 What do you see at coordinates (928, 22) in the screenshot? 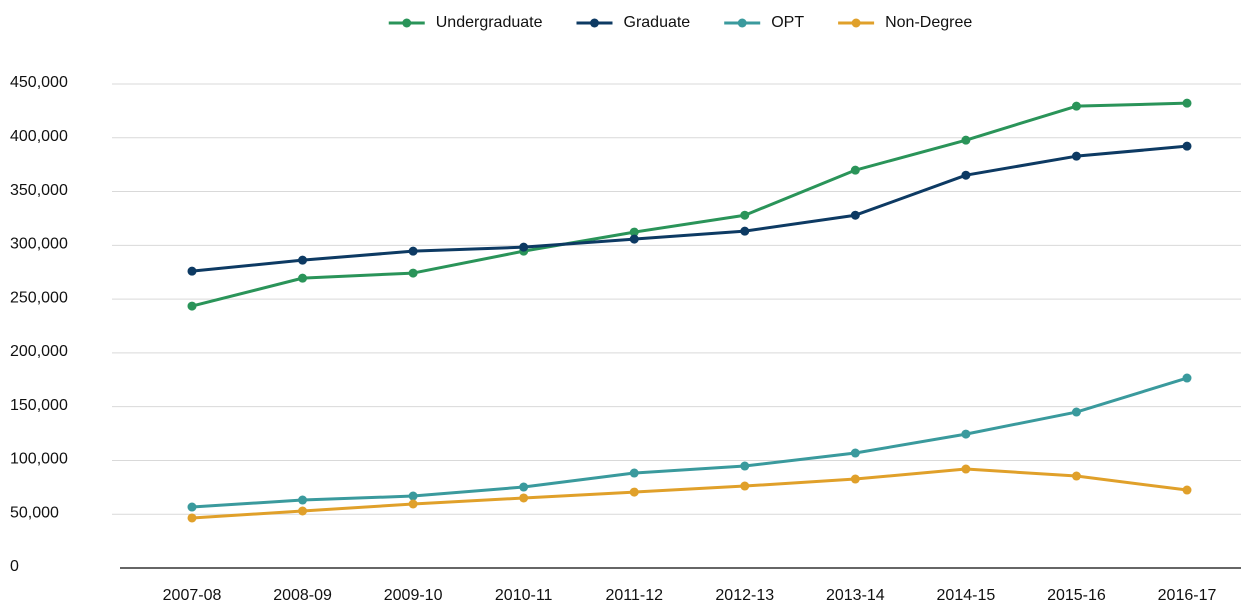
I see `legend-label: Non-Degree` at bounding box center [928, 22].